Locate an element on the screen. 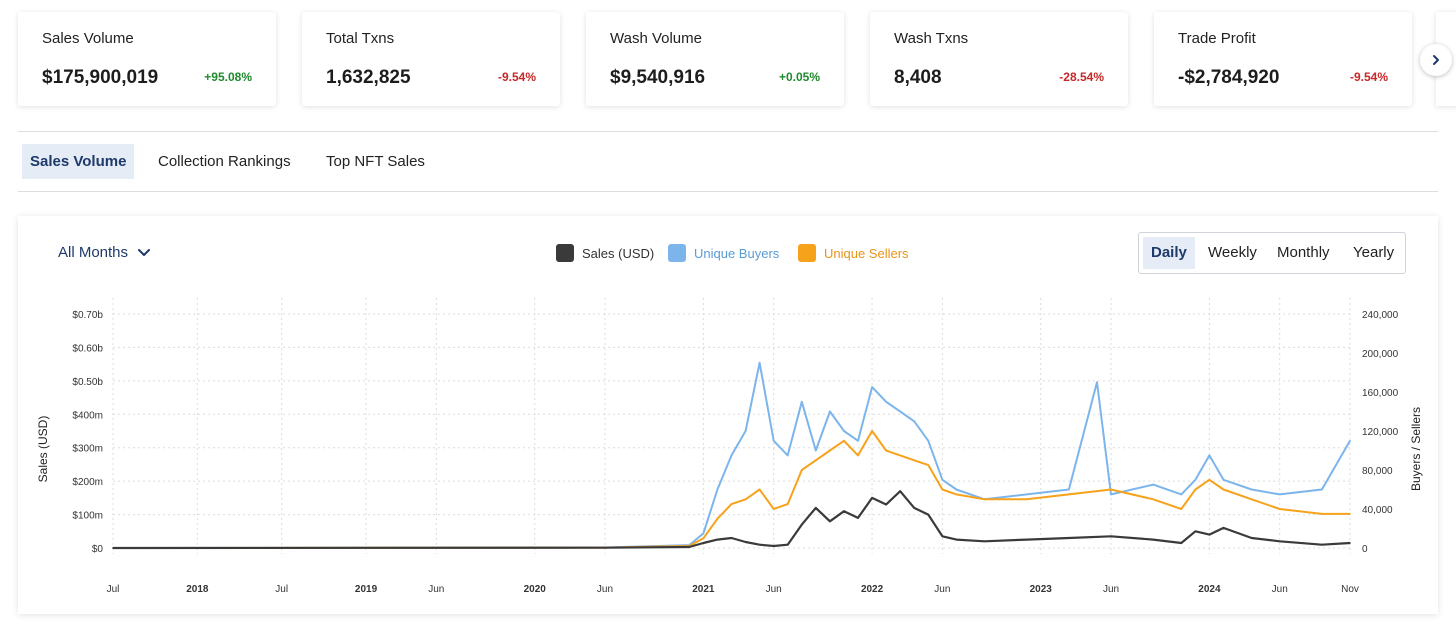 The height and width of the screenshot is (636, 1456). stat-delta: +95.08% is located at coordinates (228, 77).